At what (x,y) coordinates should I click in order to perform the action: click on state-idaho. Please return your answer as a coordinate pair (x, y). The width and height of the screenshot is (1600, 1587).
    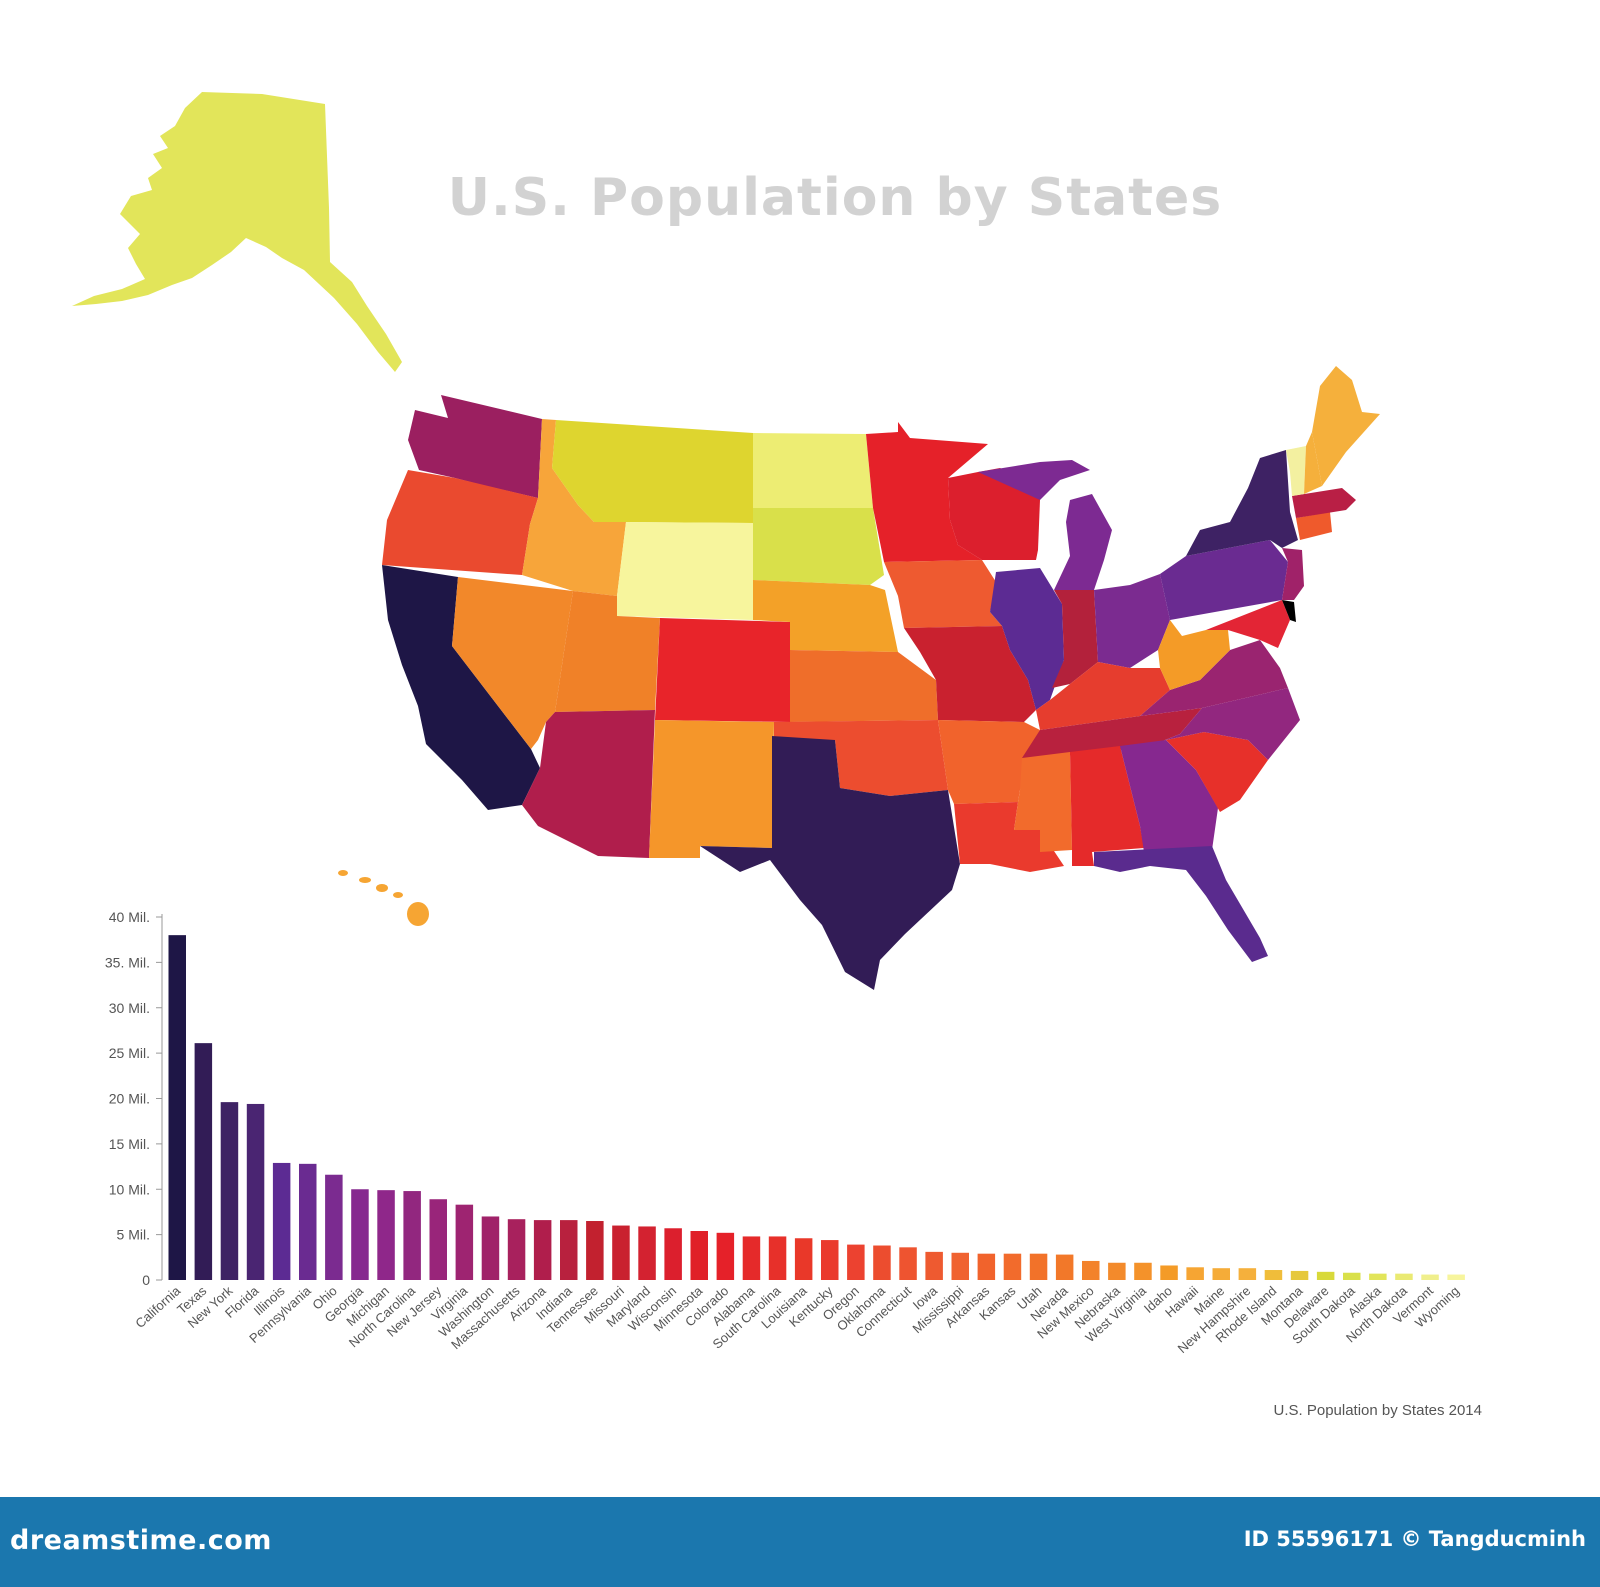
    Looking at the image, I should click on (574, 507).